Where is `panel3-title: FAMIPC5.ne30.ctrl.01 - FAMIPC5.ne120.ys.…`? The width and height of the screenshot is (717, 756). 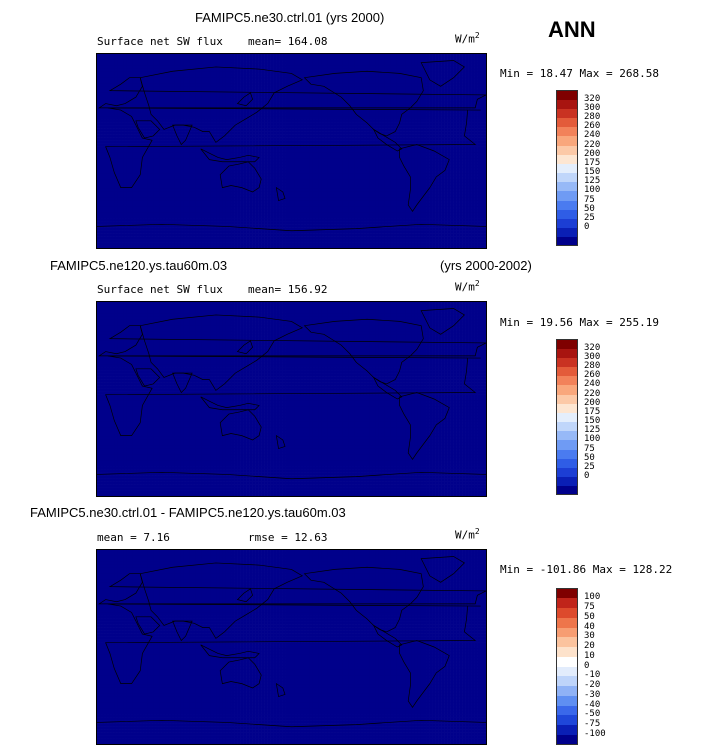 panel3-title: FAMIPC5.ne30.ctrl.01 - FAMIPC5.ne120.ys.… is located at coordinates (188, 512).